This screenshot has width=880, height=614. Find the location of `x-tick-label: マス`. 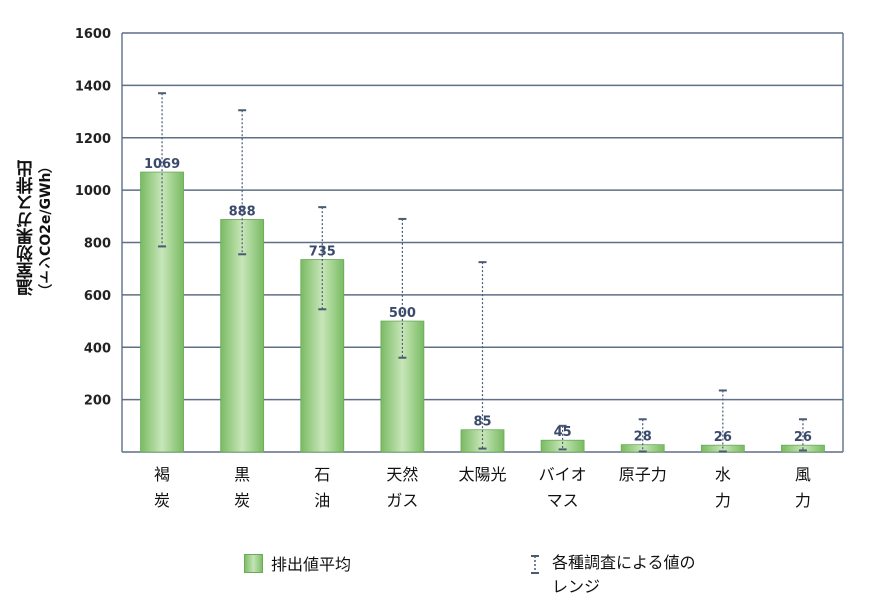

x-tick-label: マス is located at coordinates (563, 500).